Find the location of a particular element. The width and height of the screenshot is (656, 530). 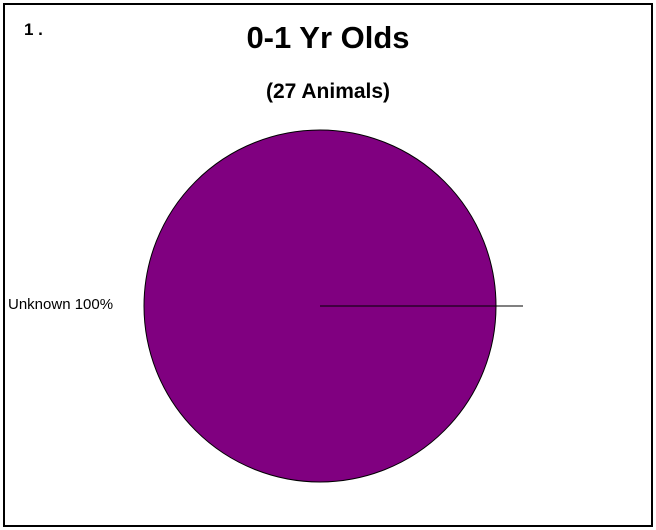

slice-label: Unknown 100% is located at coordinates (60, 304).